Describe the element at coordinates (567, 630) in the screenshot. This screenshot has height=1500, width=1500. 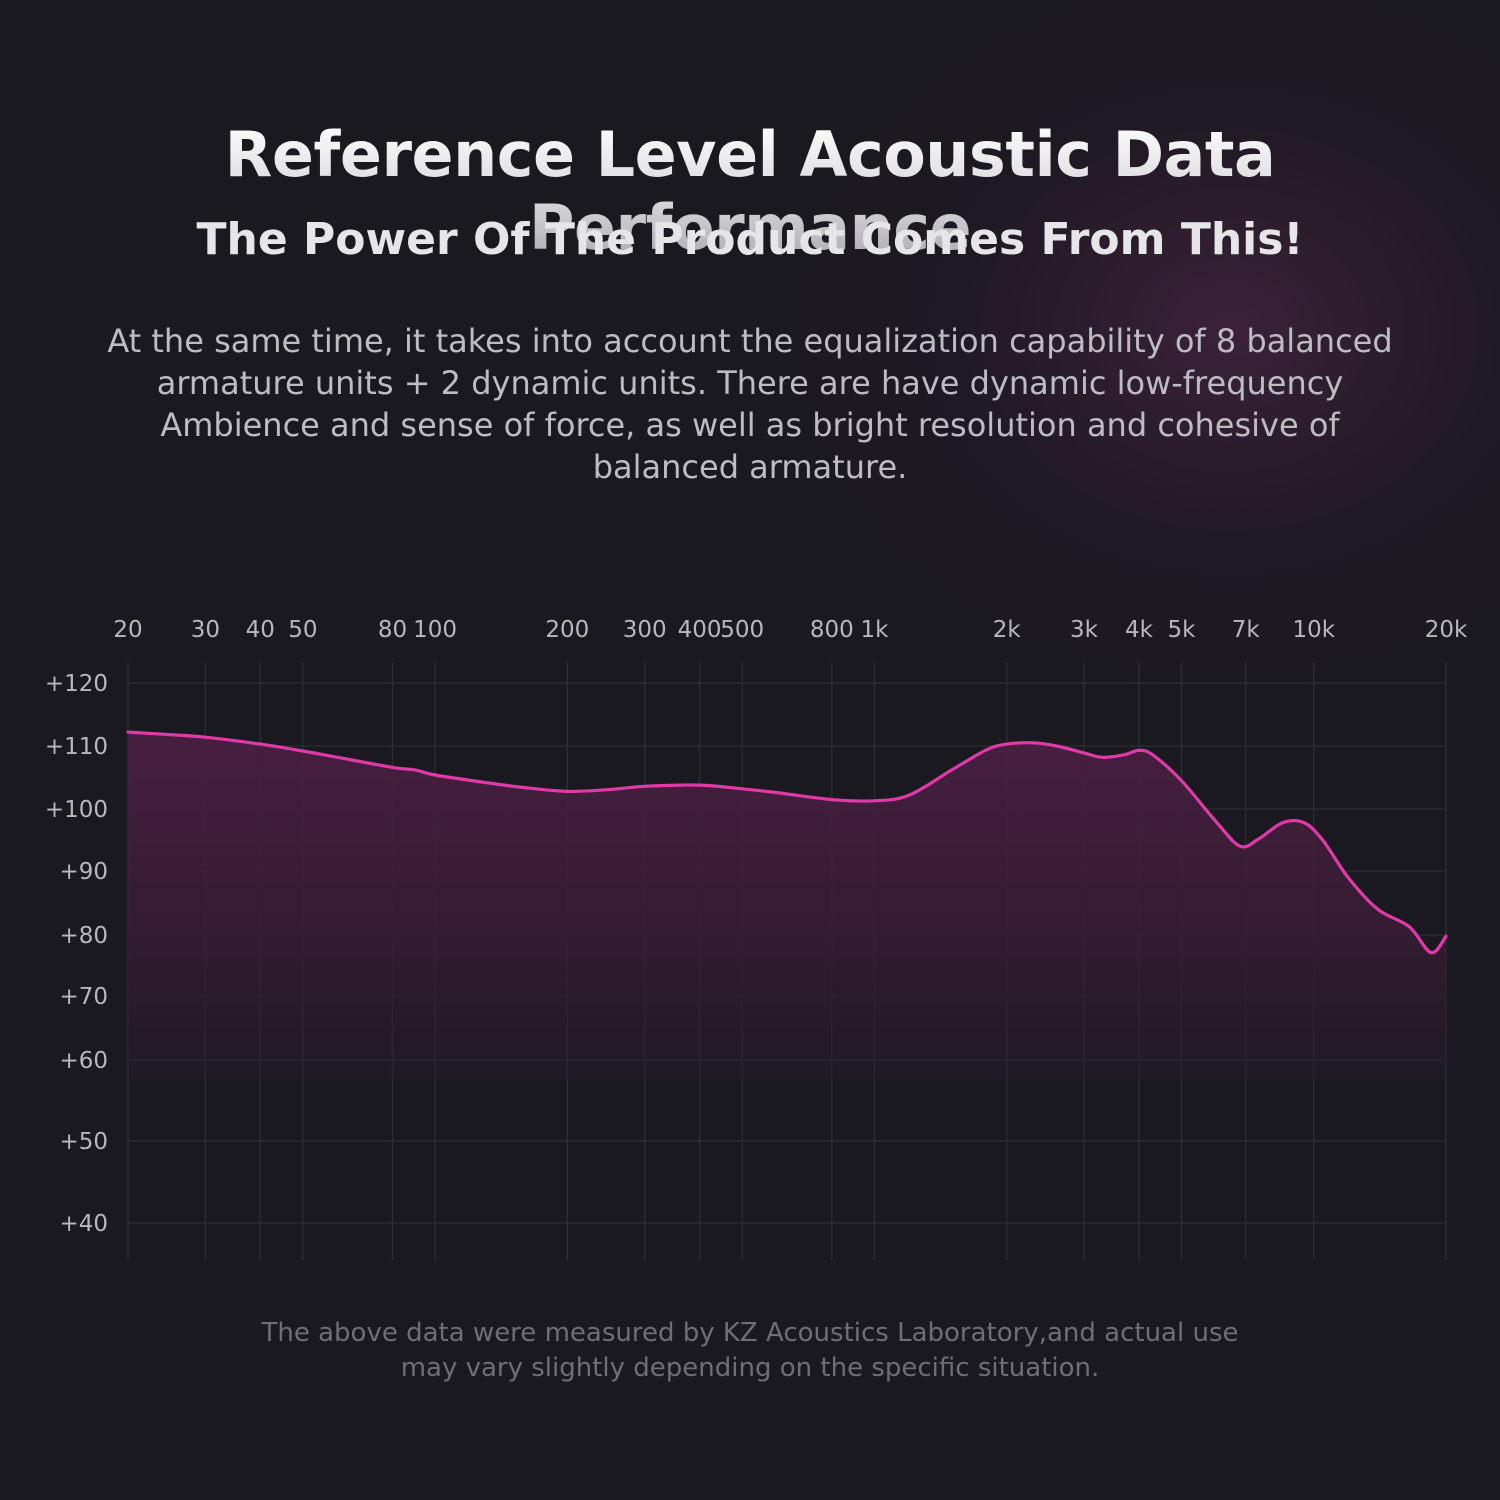
I see `x-tick-label: 200` at that location.